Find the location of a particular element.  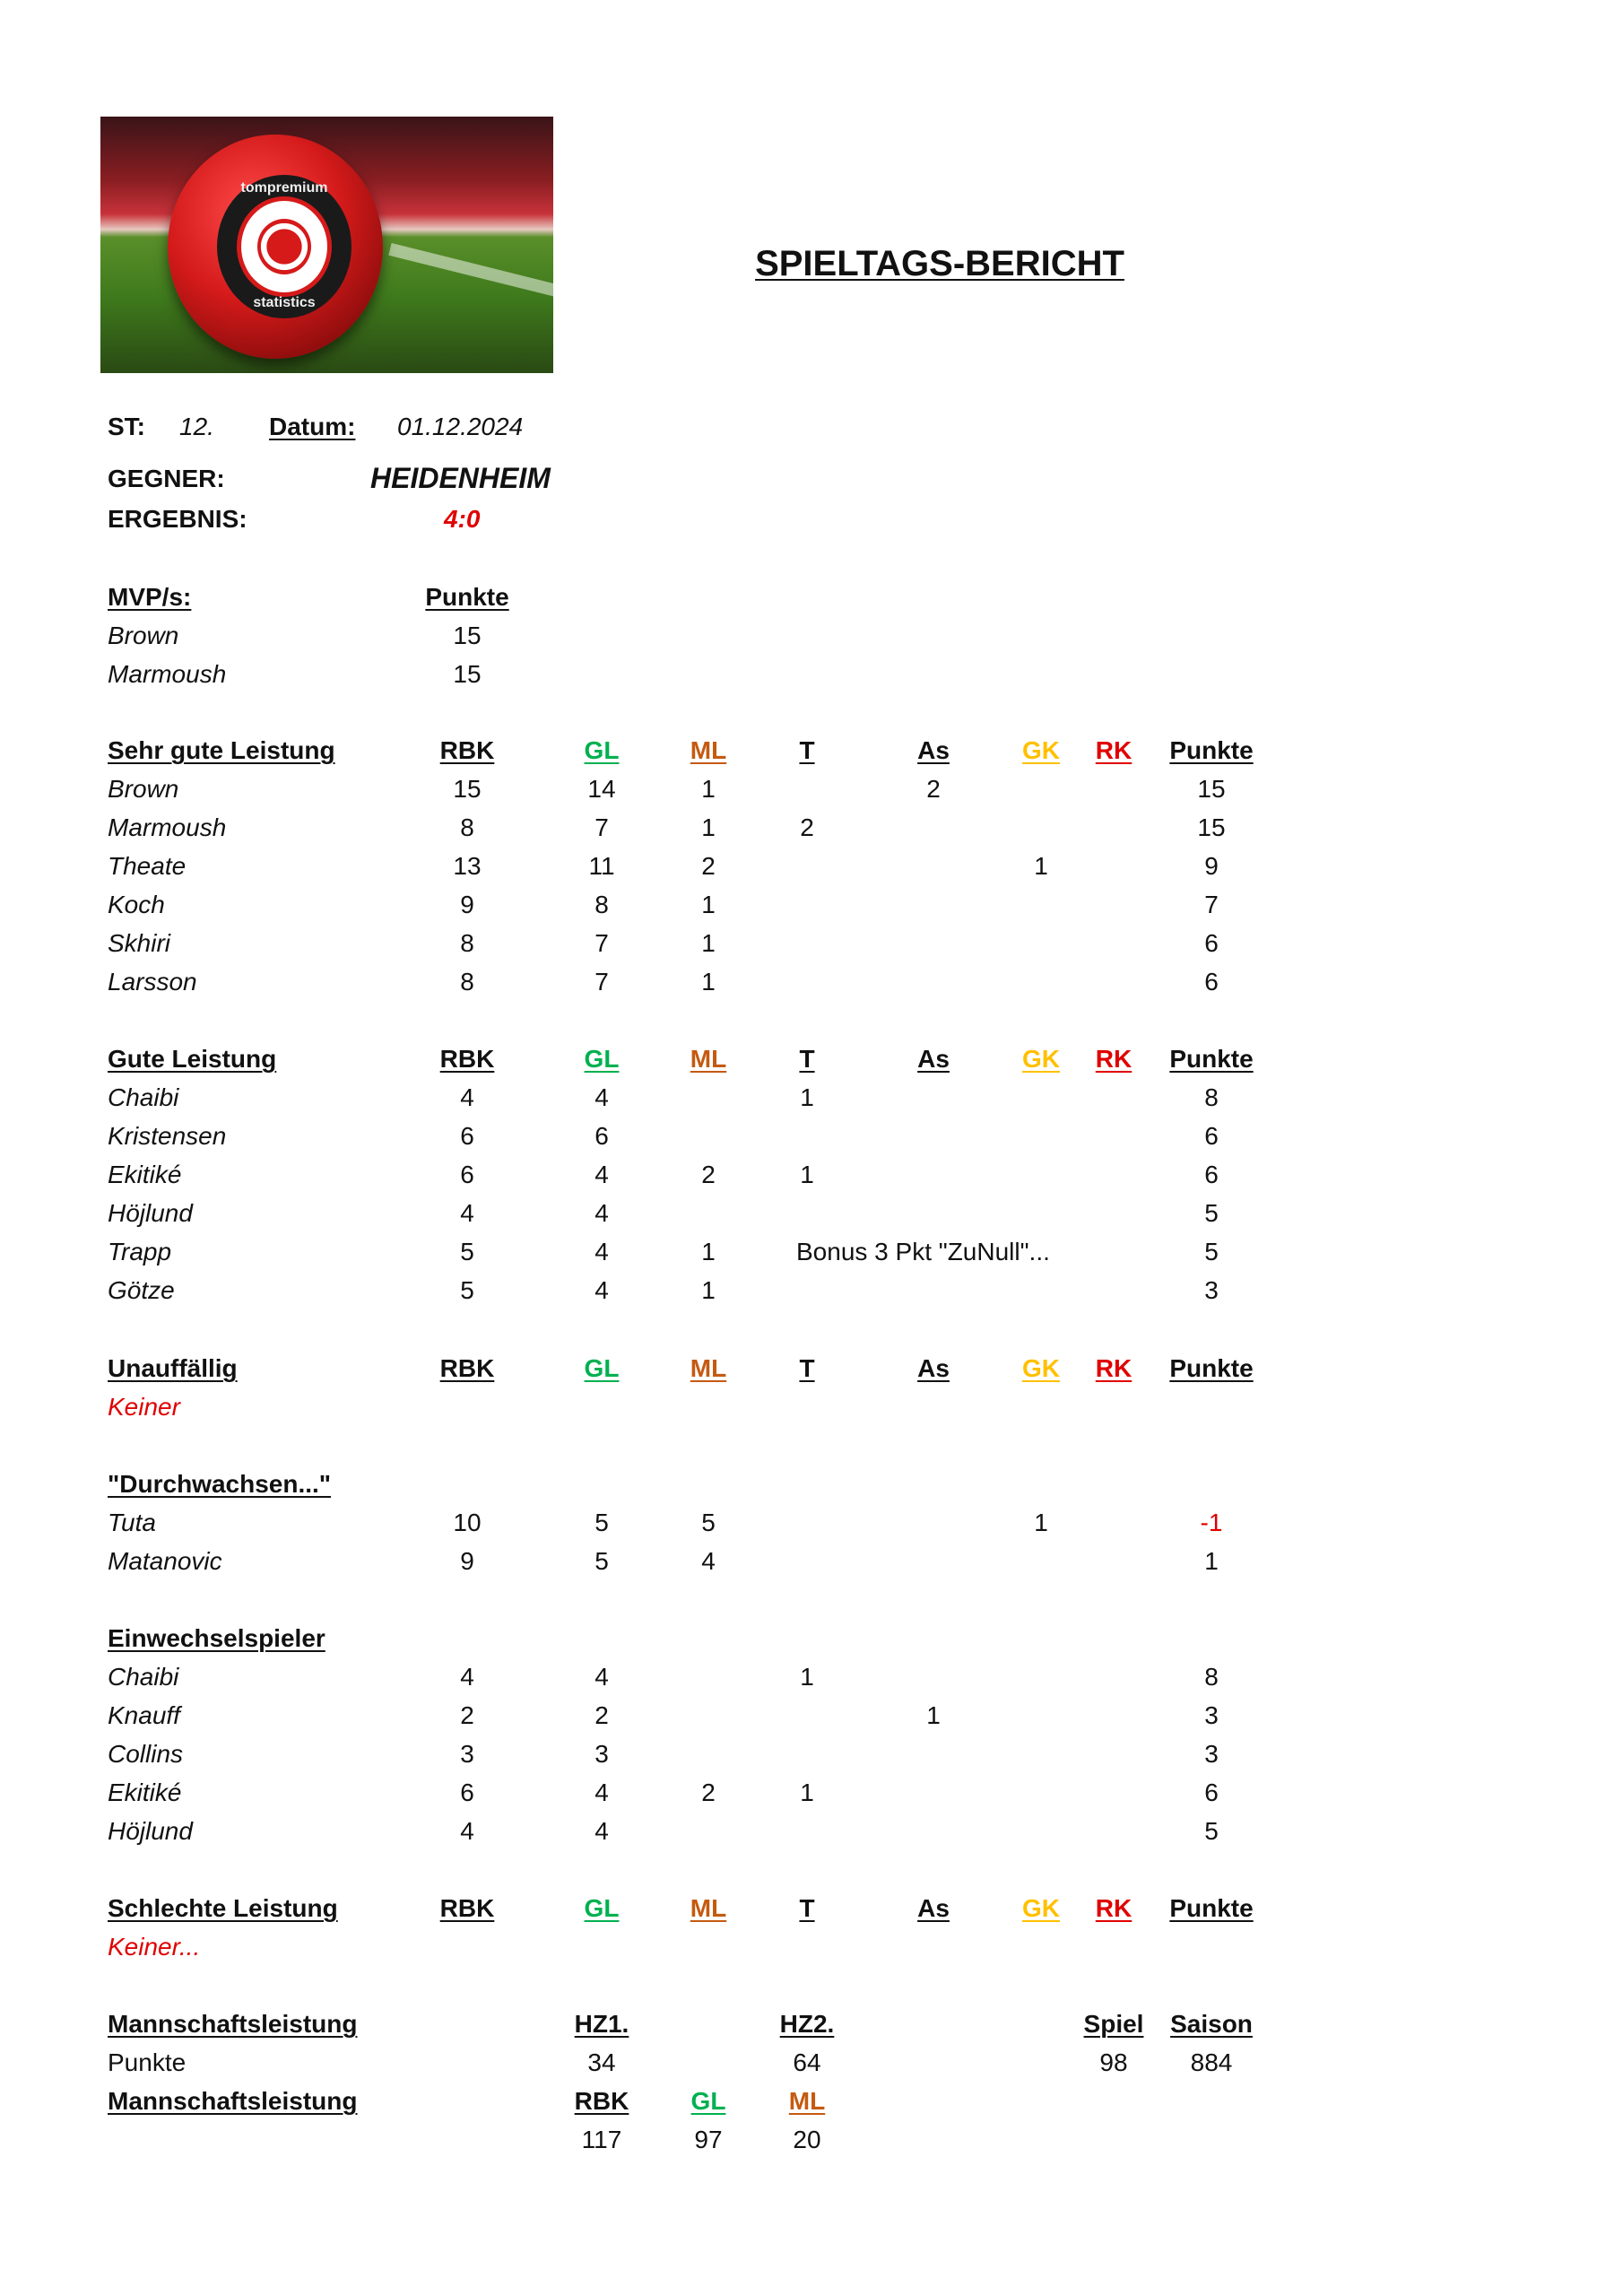

player-name: Götze is located at coordinates (141, 1290).